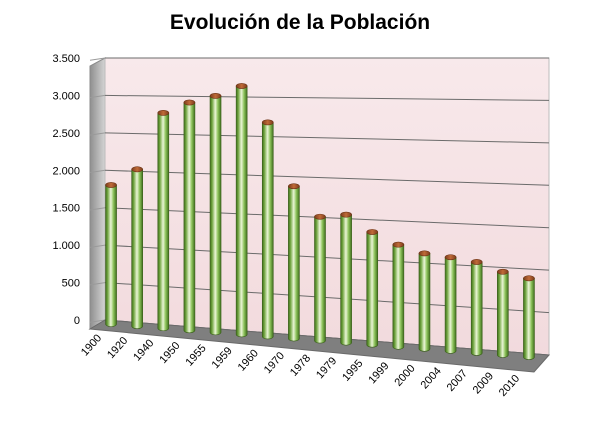  I want to click on x-tick-label: 1959, so click(222, 358).